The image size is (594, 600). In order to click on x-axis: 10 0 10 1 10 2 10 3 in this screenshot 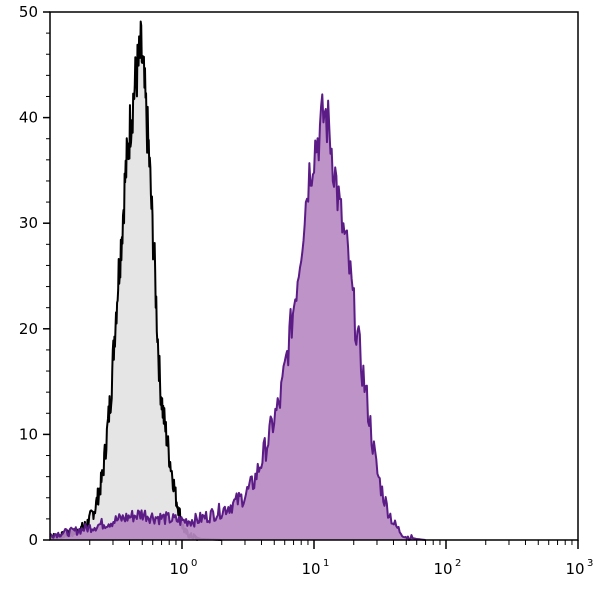, I will do `click(341, 559)`.